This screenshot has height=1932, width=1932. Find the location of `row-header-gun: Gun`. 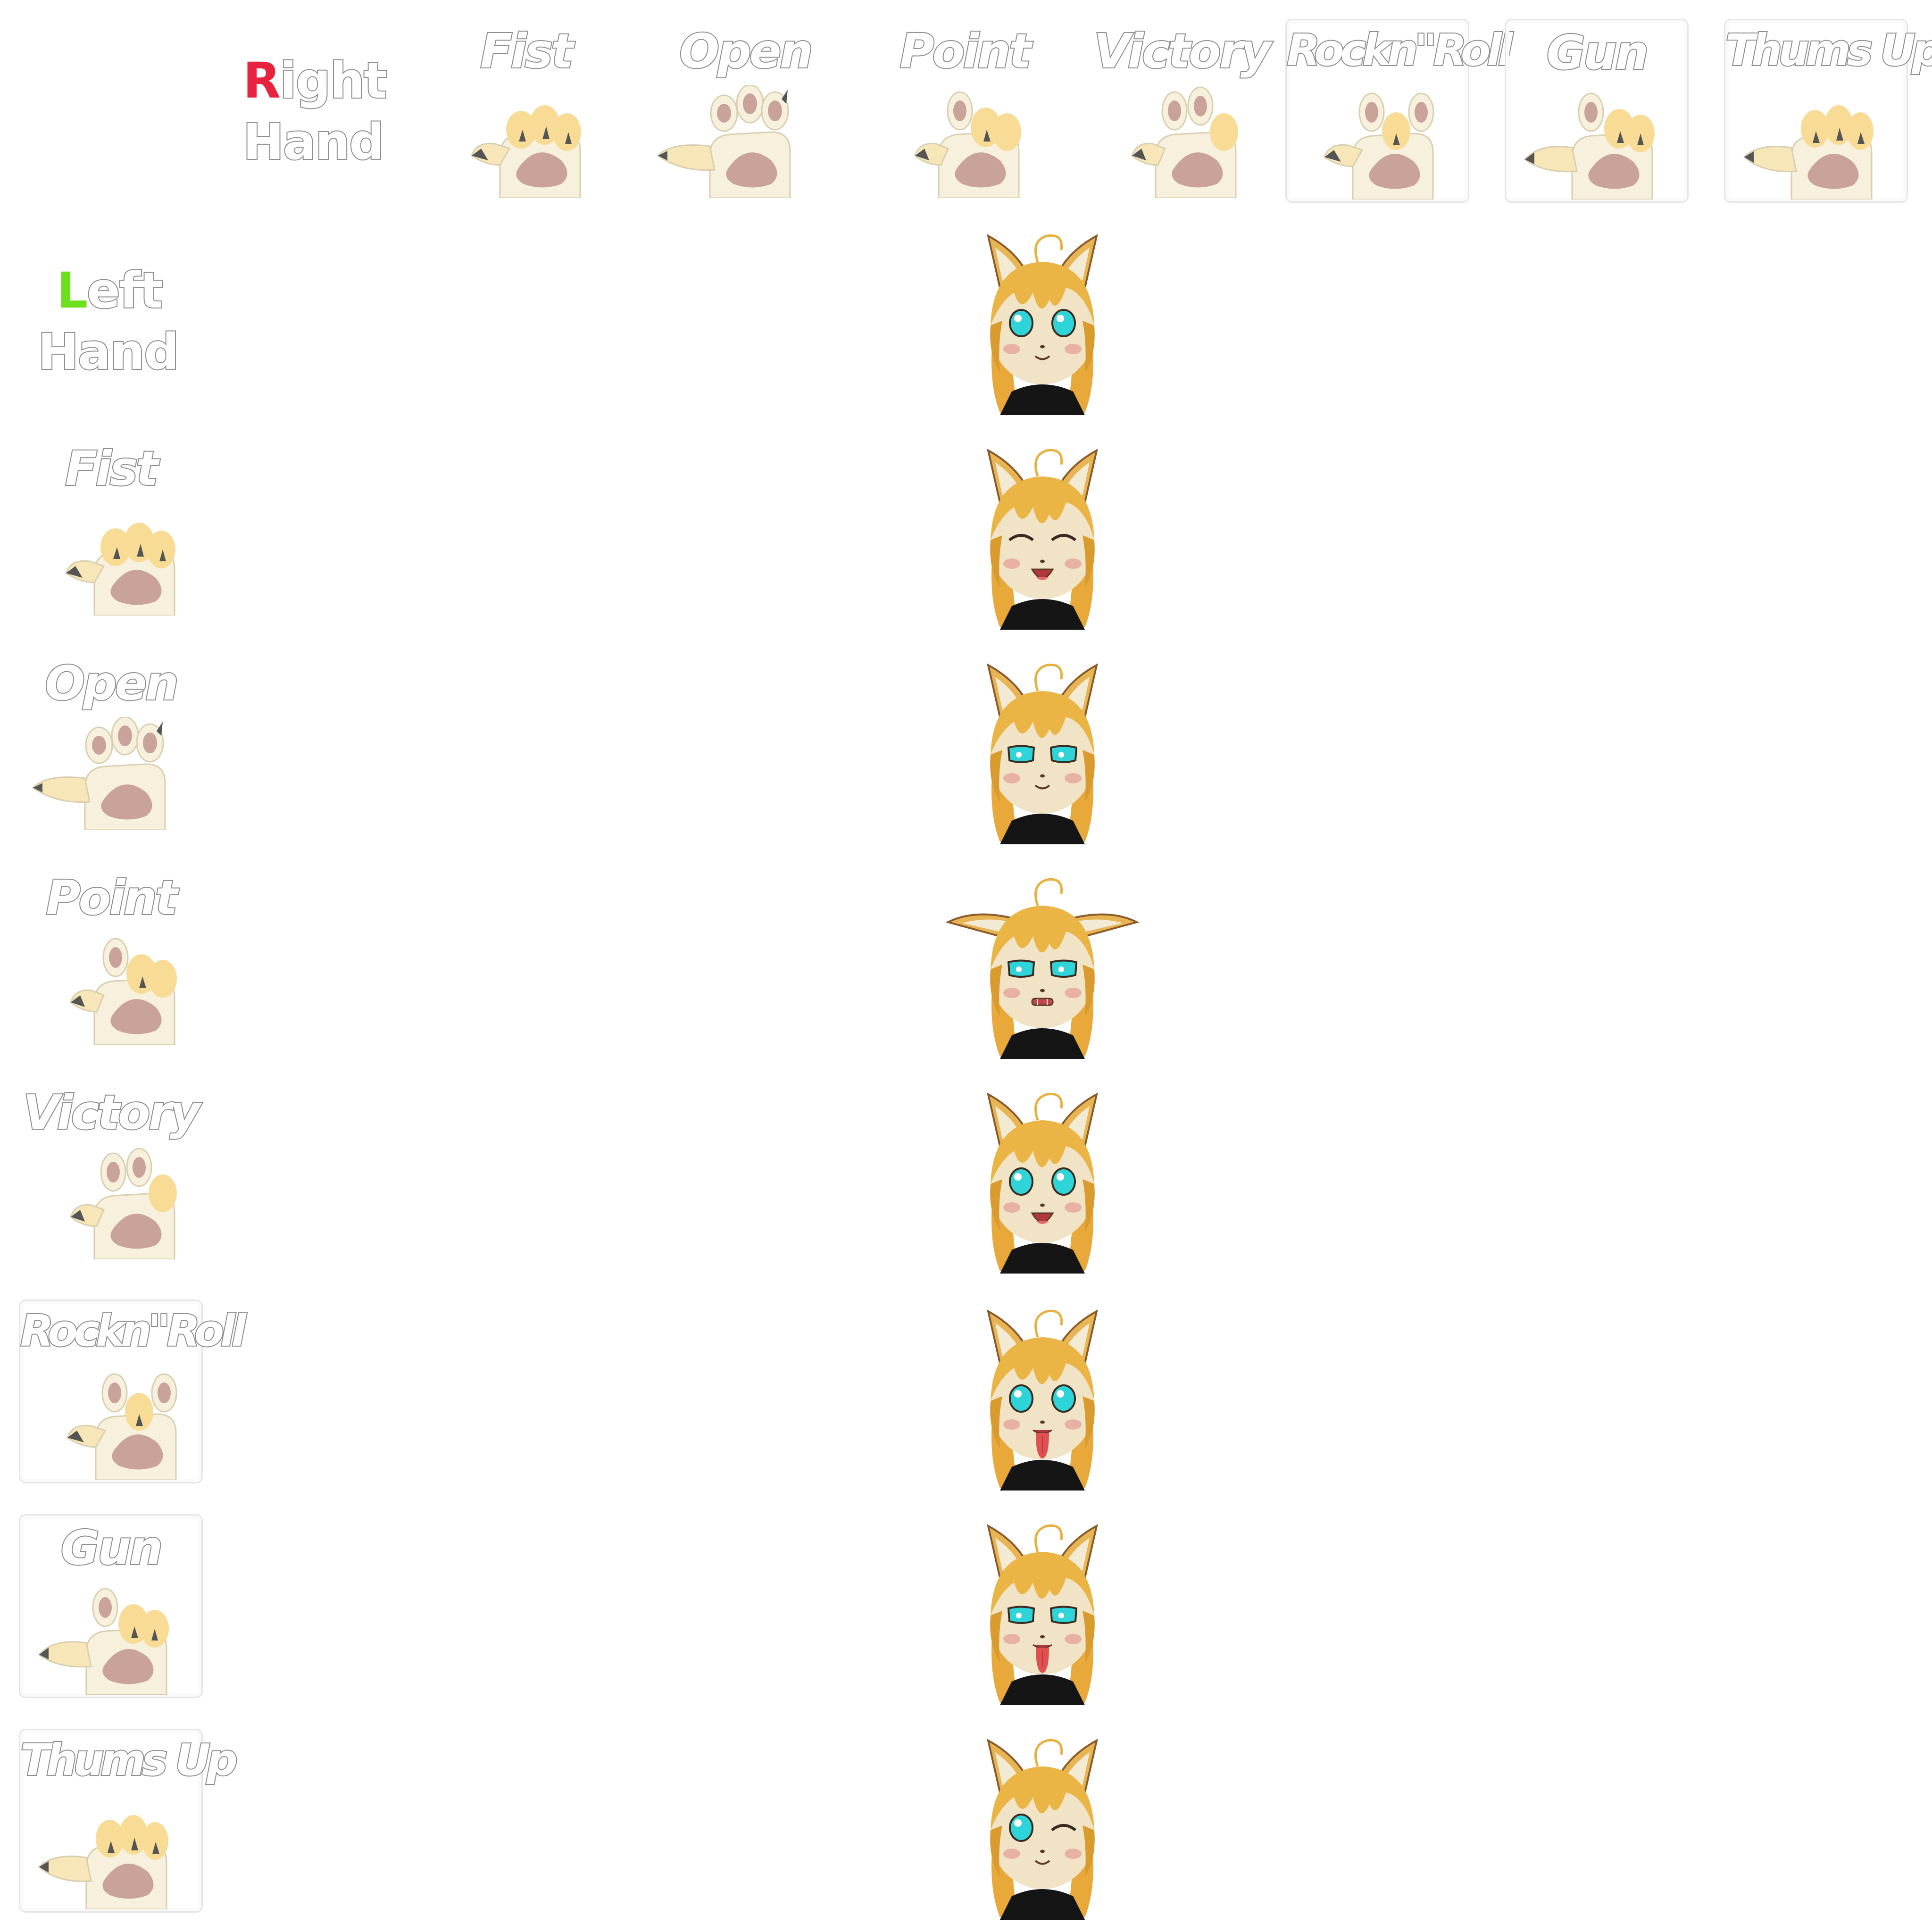

row-header-gun: Gun is located at coordinates (111, 1606).